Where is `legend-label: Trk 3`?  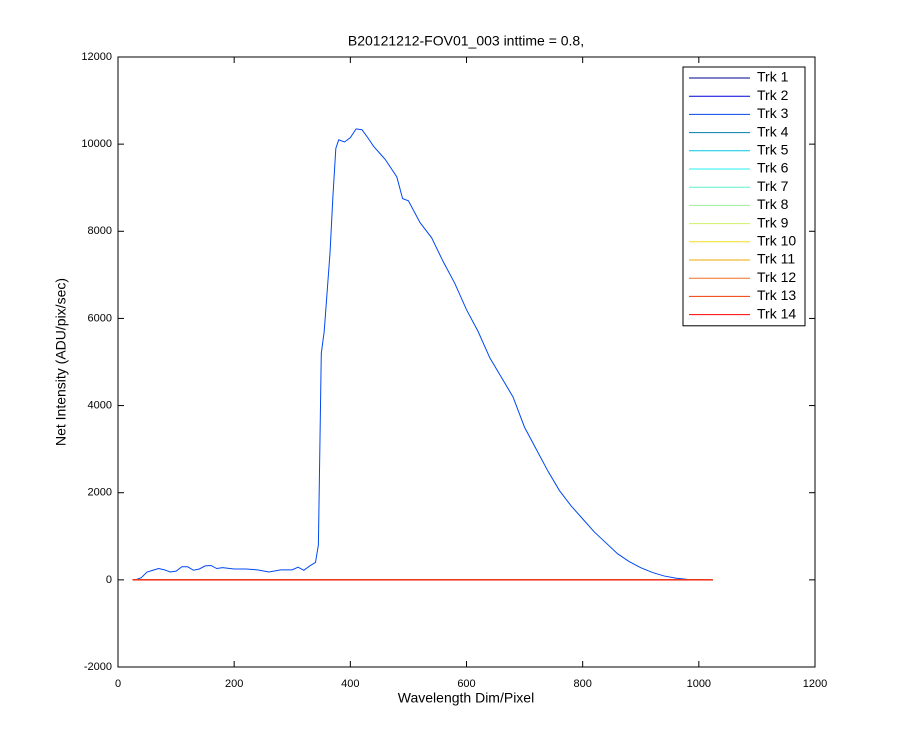
legend-label: Trk 3 is located at coordinates (773, 113).